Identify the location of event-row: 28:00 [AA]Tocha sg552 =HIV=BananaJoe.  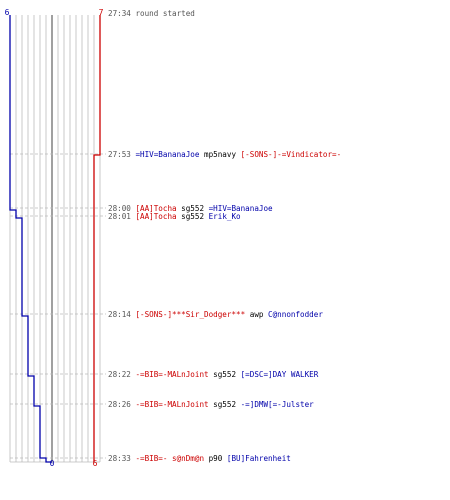
(190, 208).